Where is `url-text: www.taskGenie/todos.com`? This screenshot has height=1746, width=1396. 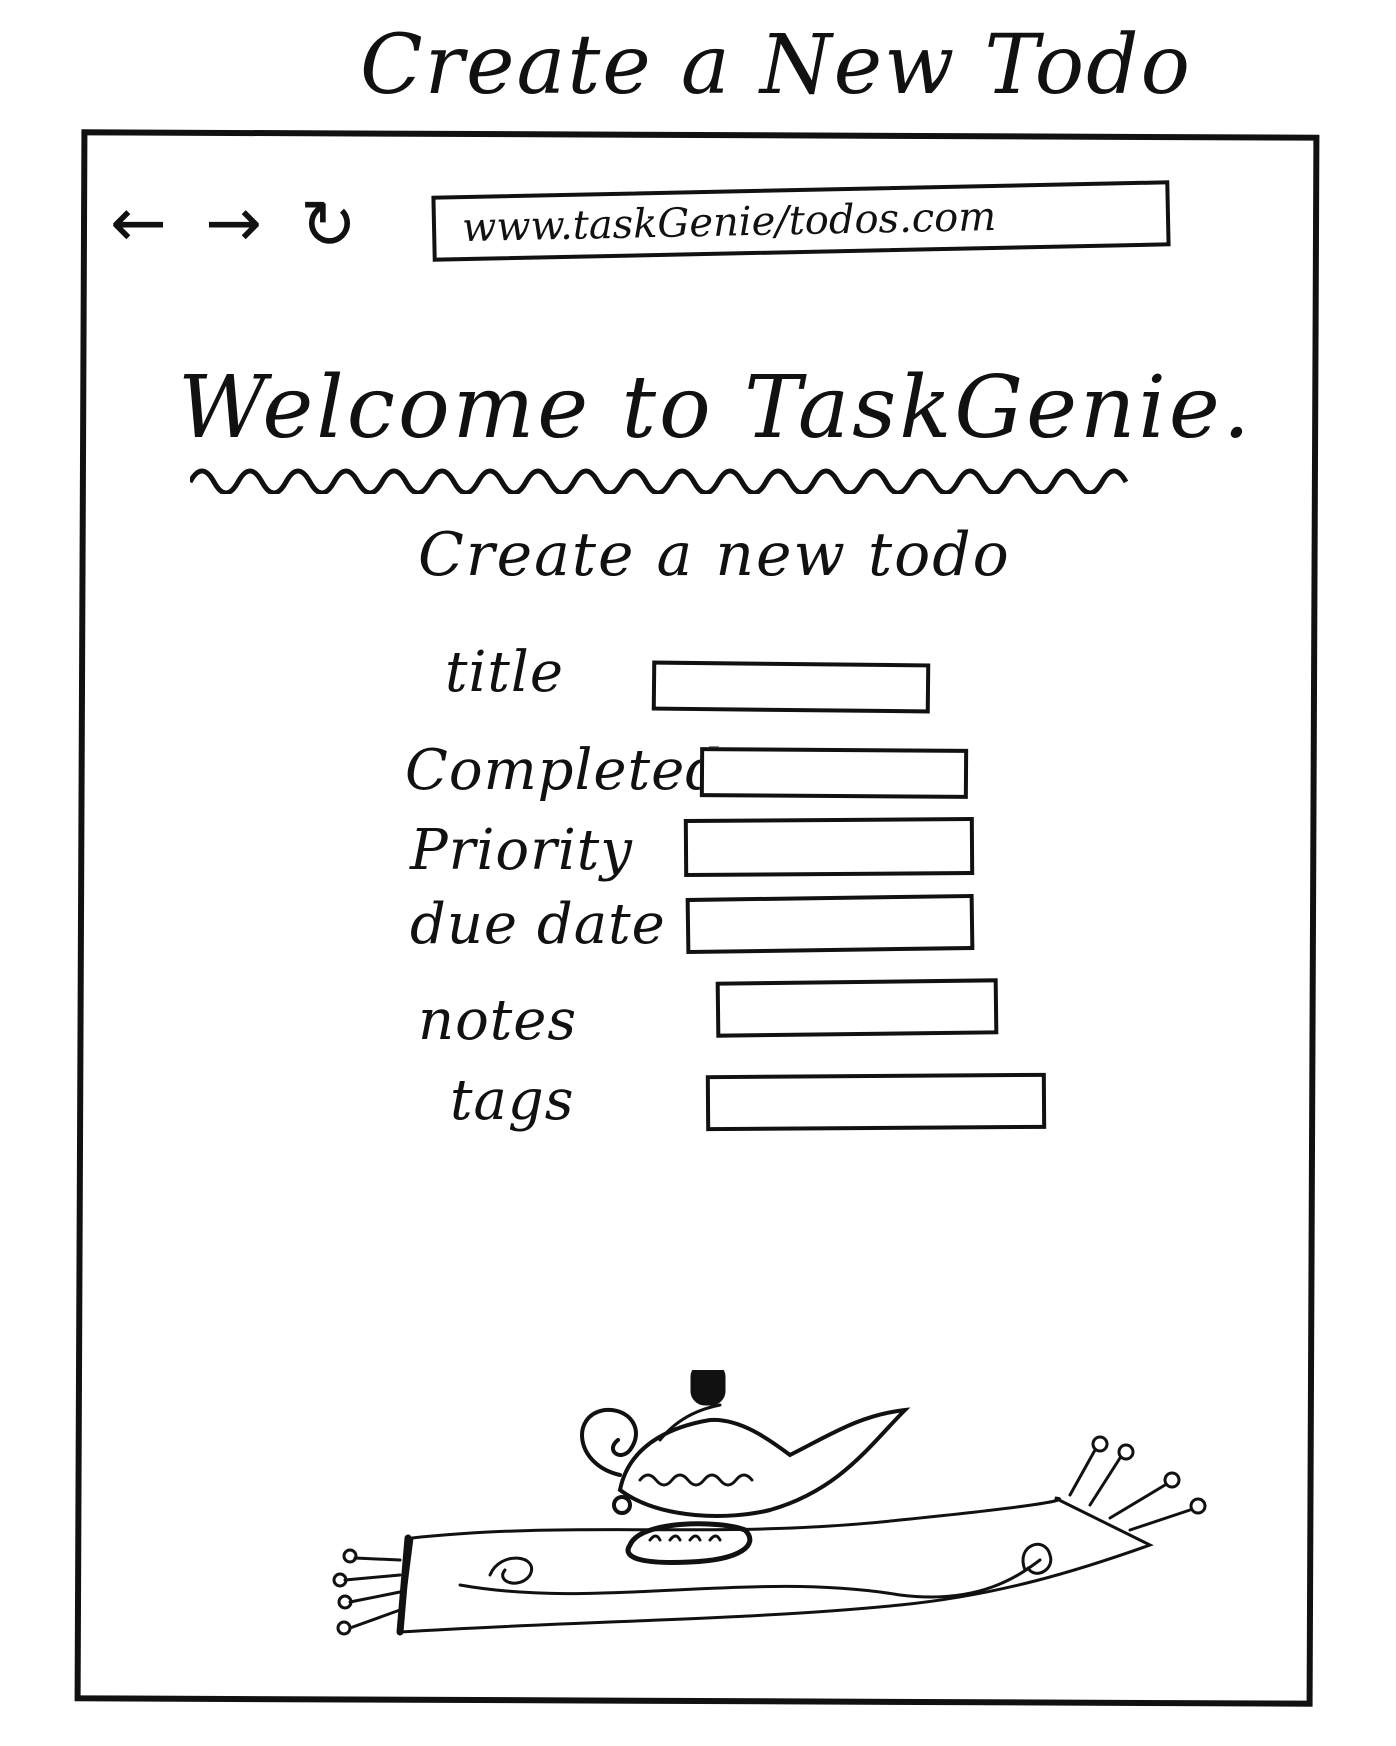 url-text: www.taskGenie/todos.com is located at coordinates (729, 222).